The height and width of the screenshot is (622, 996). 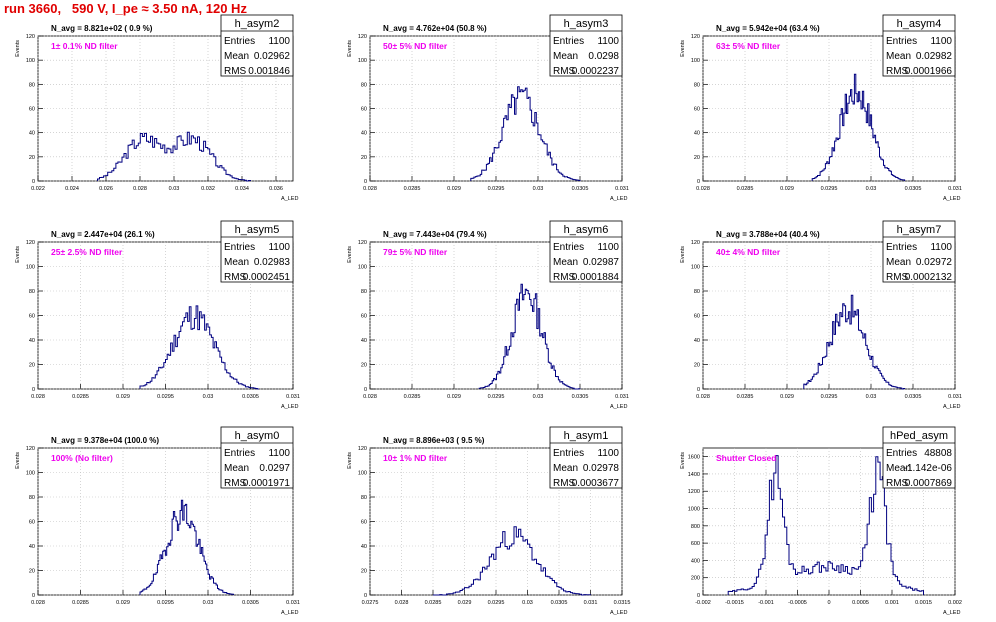 What do you see at coordinates (102, 28) in the screenshot?
I see `navg-label: N_avg = 8.821e+02 ( 0.9 %)` at bounding box center [102, 28].